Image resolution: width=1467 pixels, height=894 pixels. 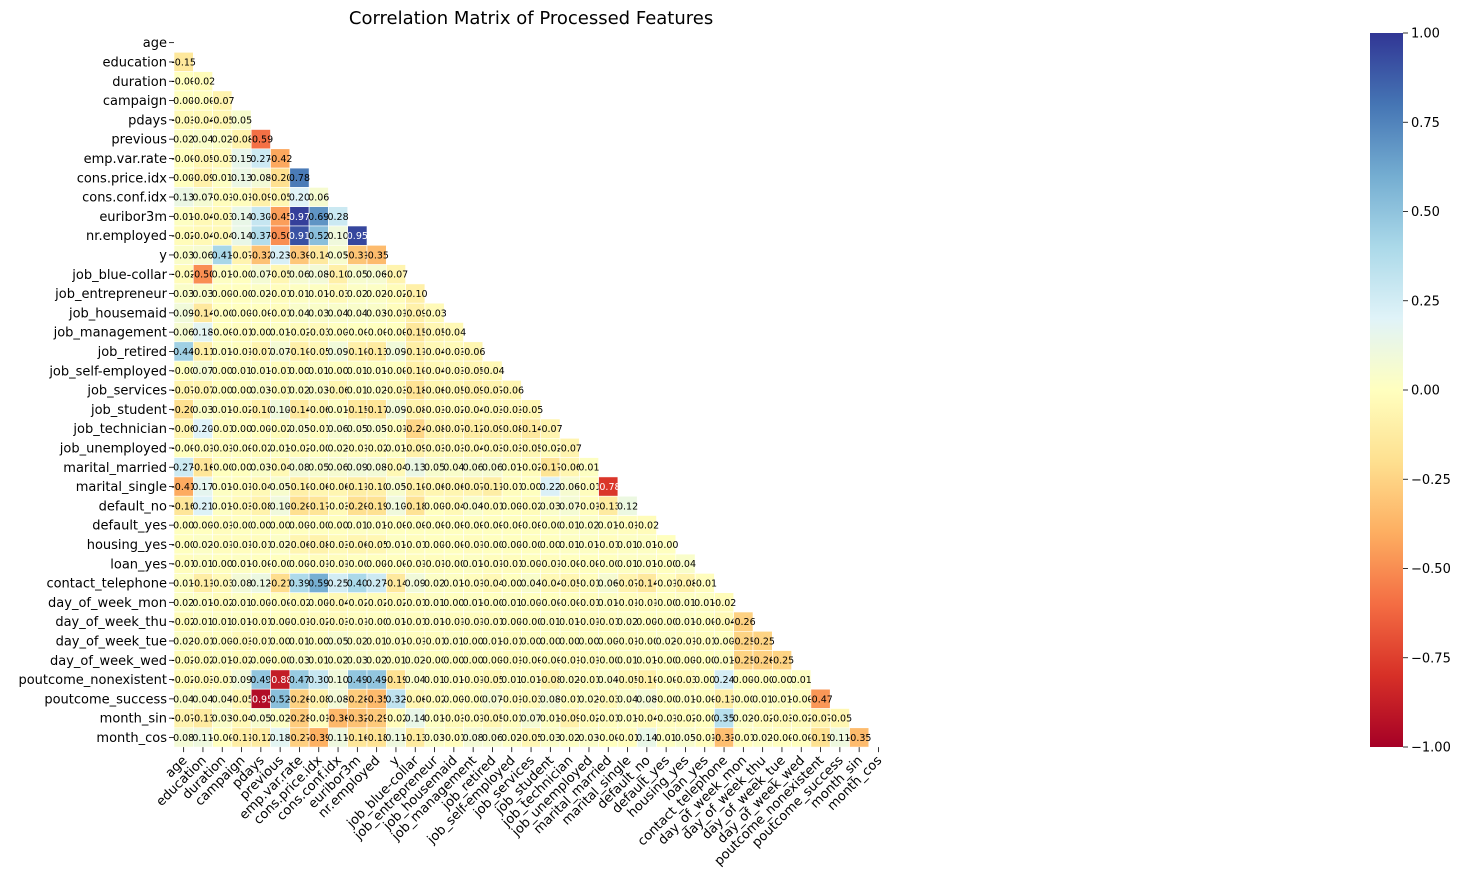 What do you see at coordinates (357, 410) in the screenshot?
I see `cell-value-label: -0.15` at bounding box center [357, 410].